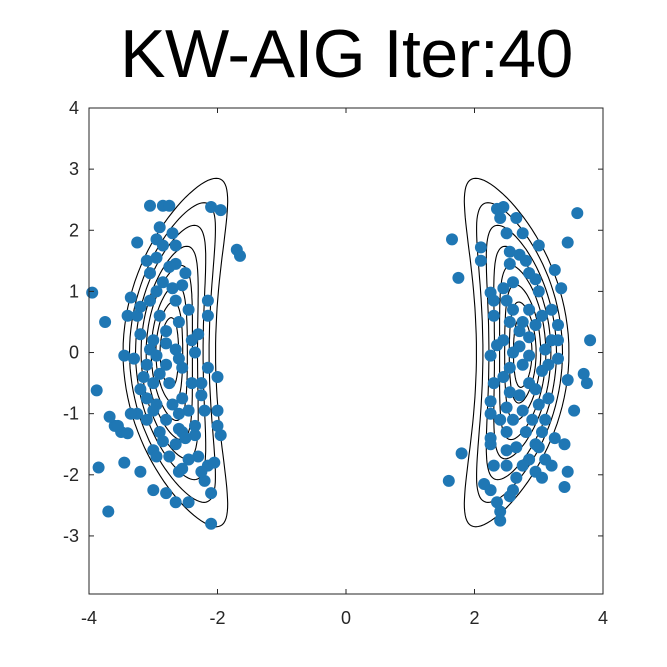  I want to click on x-tick-label: -4, so click(89, 618).